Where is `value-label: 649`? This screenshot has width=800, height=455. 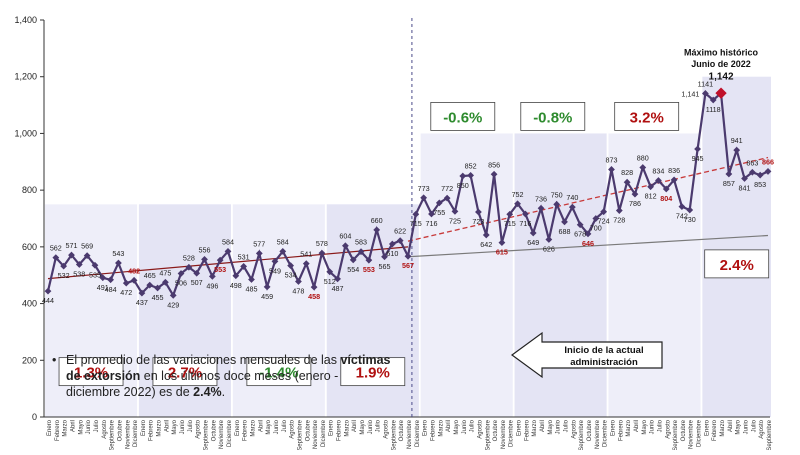
value-label: 649 is located at coordinates (533, 242).